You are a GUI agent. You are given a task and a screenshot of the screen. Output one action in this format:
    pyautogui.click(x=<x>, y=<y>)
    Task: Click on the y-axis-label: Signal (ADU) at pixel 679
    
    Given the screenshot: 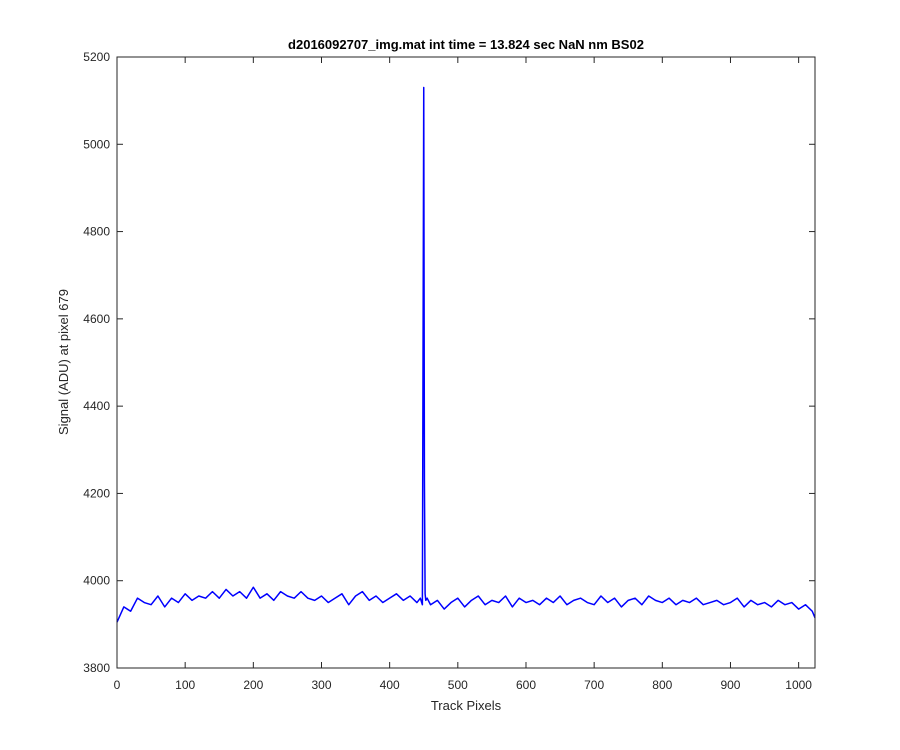 What is the action you would take?
    pyautogui.click(x=63, y=362)
    